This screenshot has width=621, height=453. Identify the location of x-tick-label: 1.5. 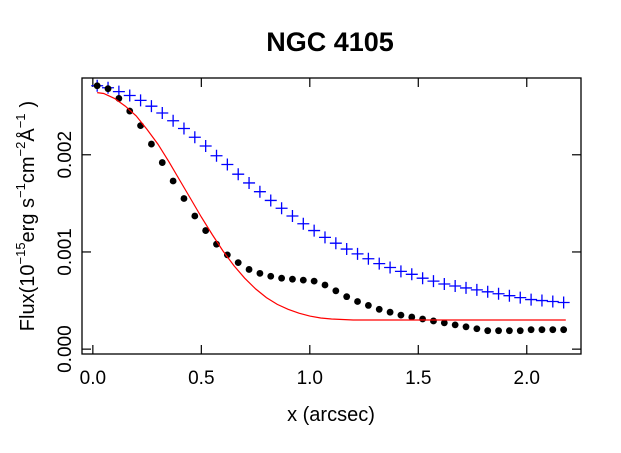
(418, 378).